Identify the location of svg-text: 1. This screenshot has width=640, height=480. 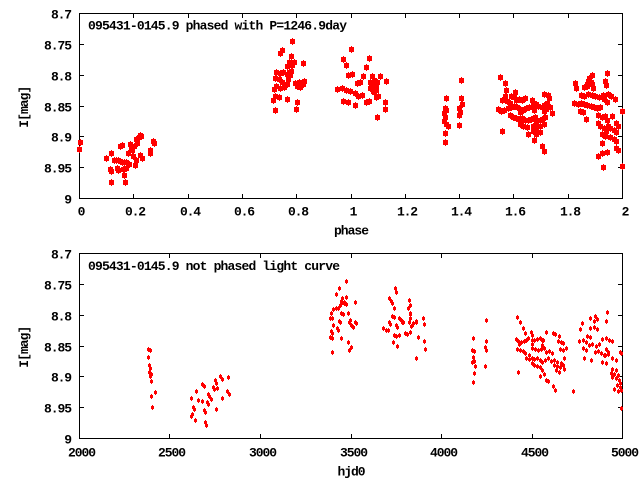
(354, 212).